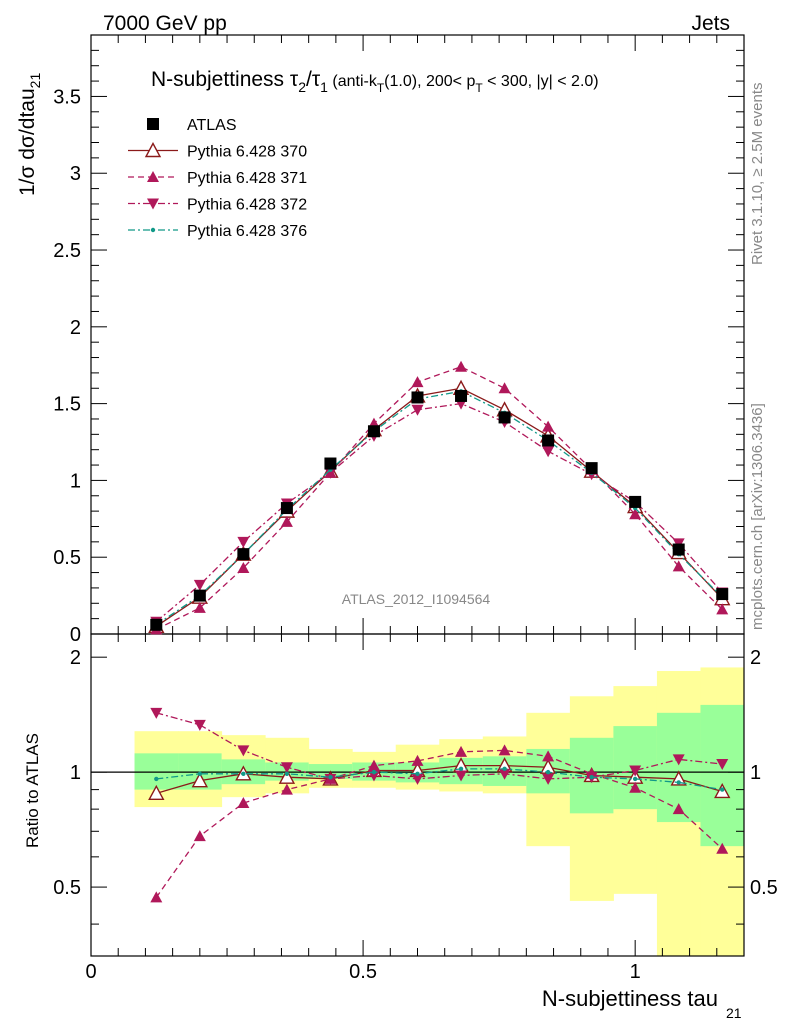 Image resolution: width=786 pixels, height=1024 pixels. Describe the element at coordinates (722, 775) in the screenshot. I see `inner-band-bin` at that location.